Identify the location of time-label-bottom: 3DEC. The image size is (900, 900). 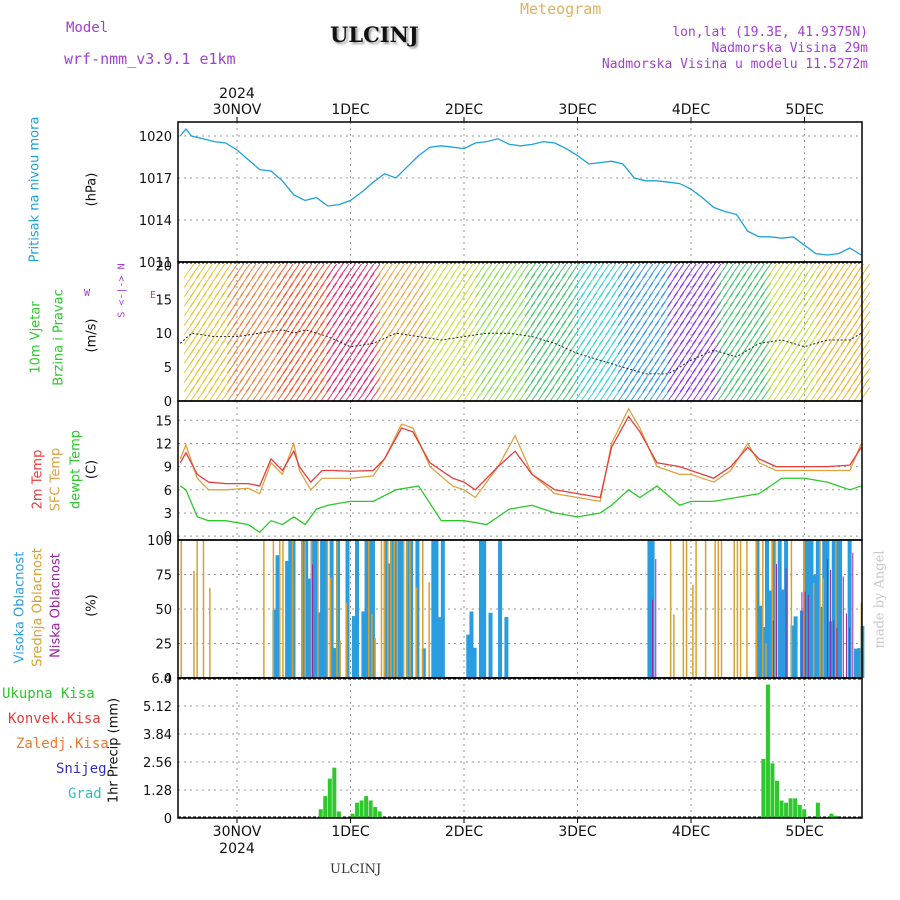
(577, 832).